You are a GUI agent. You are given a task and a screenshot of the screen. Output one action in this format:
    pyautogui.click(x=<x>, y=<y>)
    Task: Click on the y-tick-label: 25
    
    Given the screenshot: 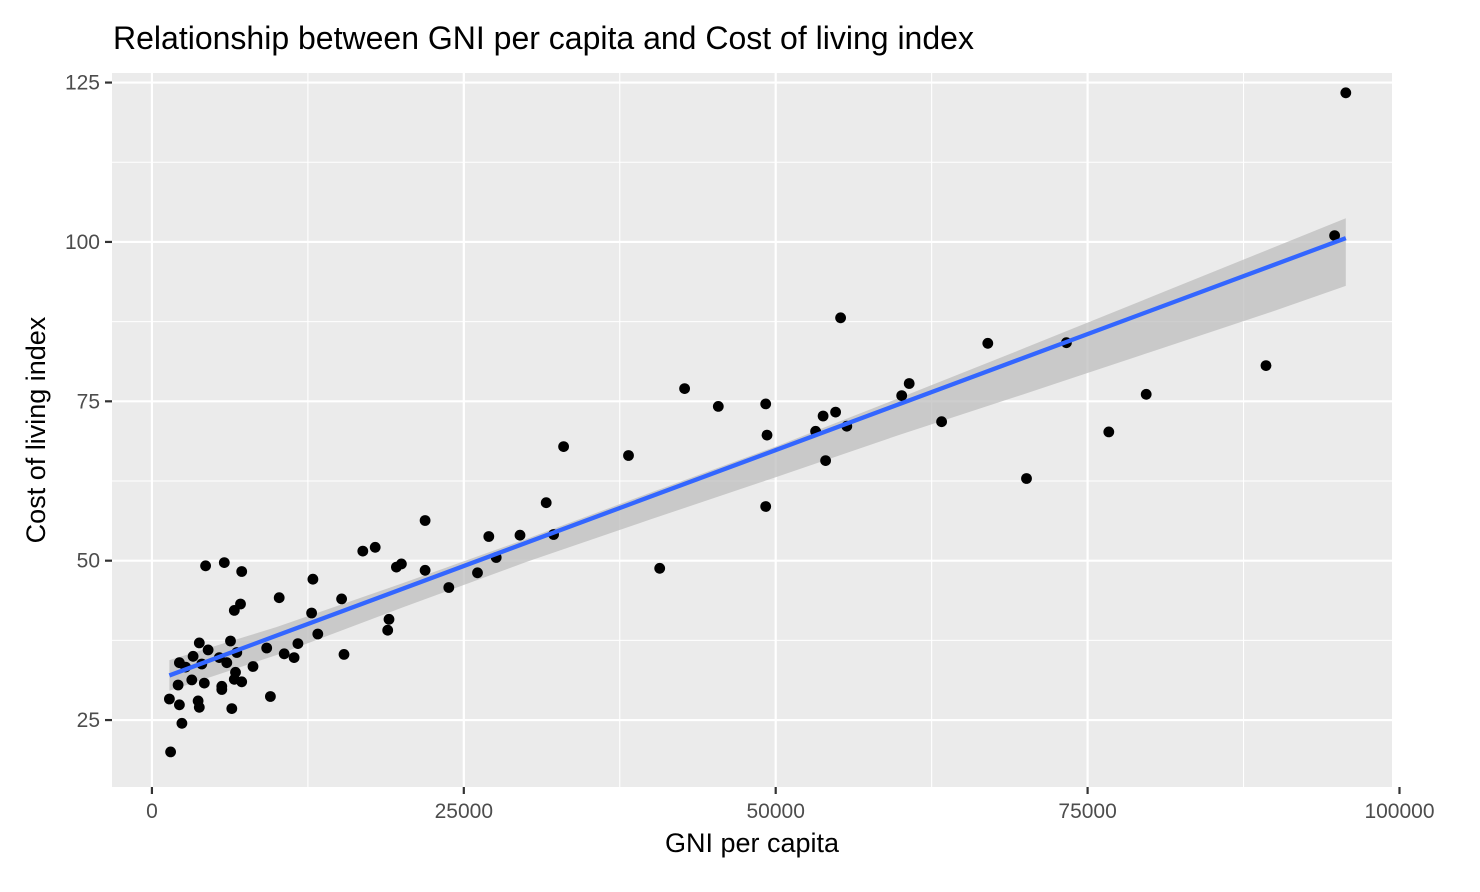 What is the action you would take?
    pyautogui.click(x=88, y=720)
    